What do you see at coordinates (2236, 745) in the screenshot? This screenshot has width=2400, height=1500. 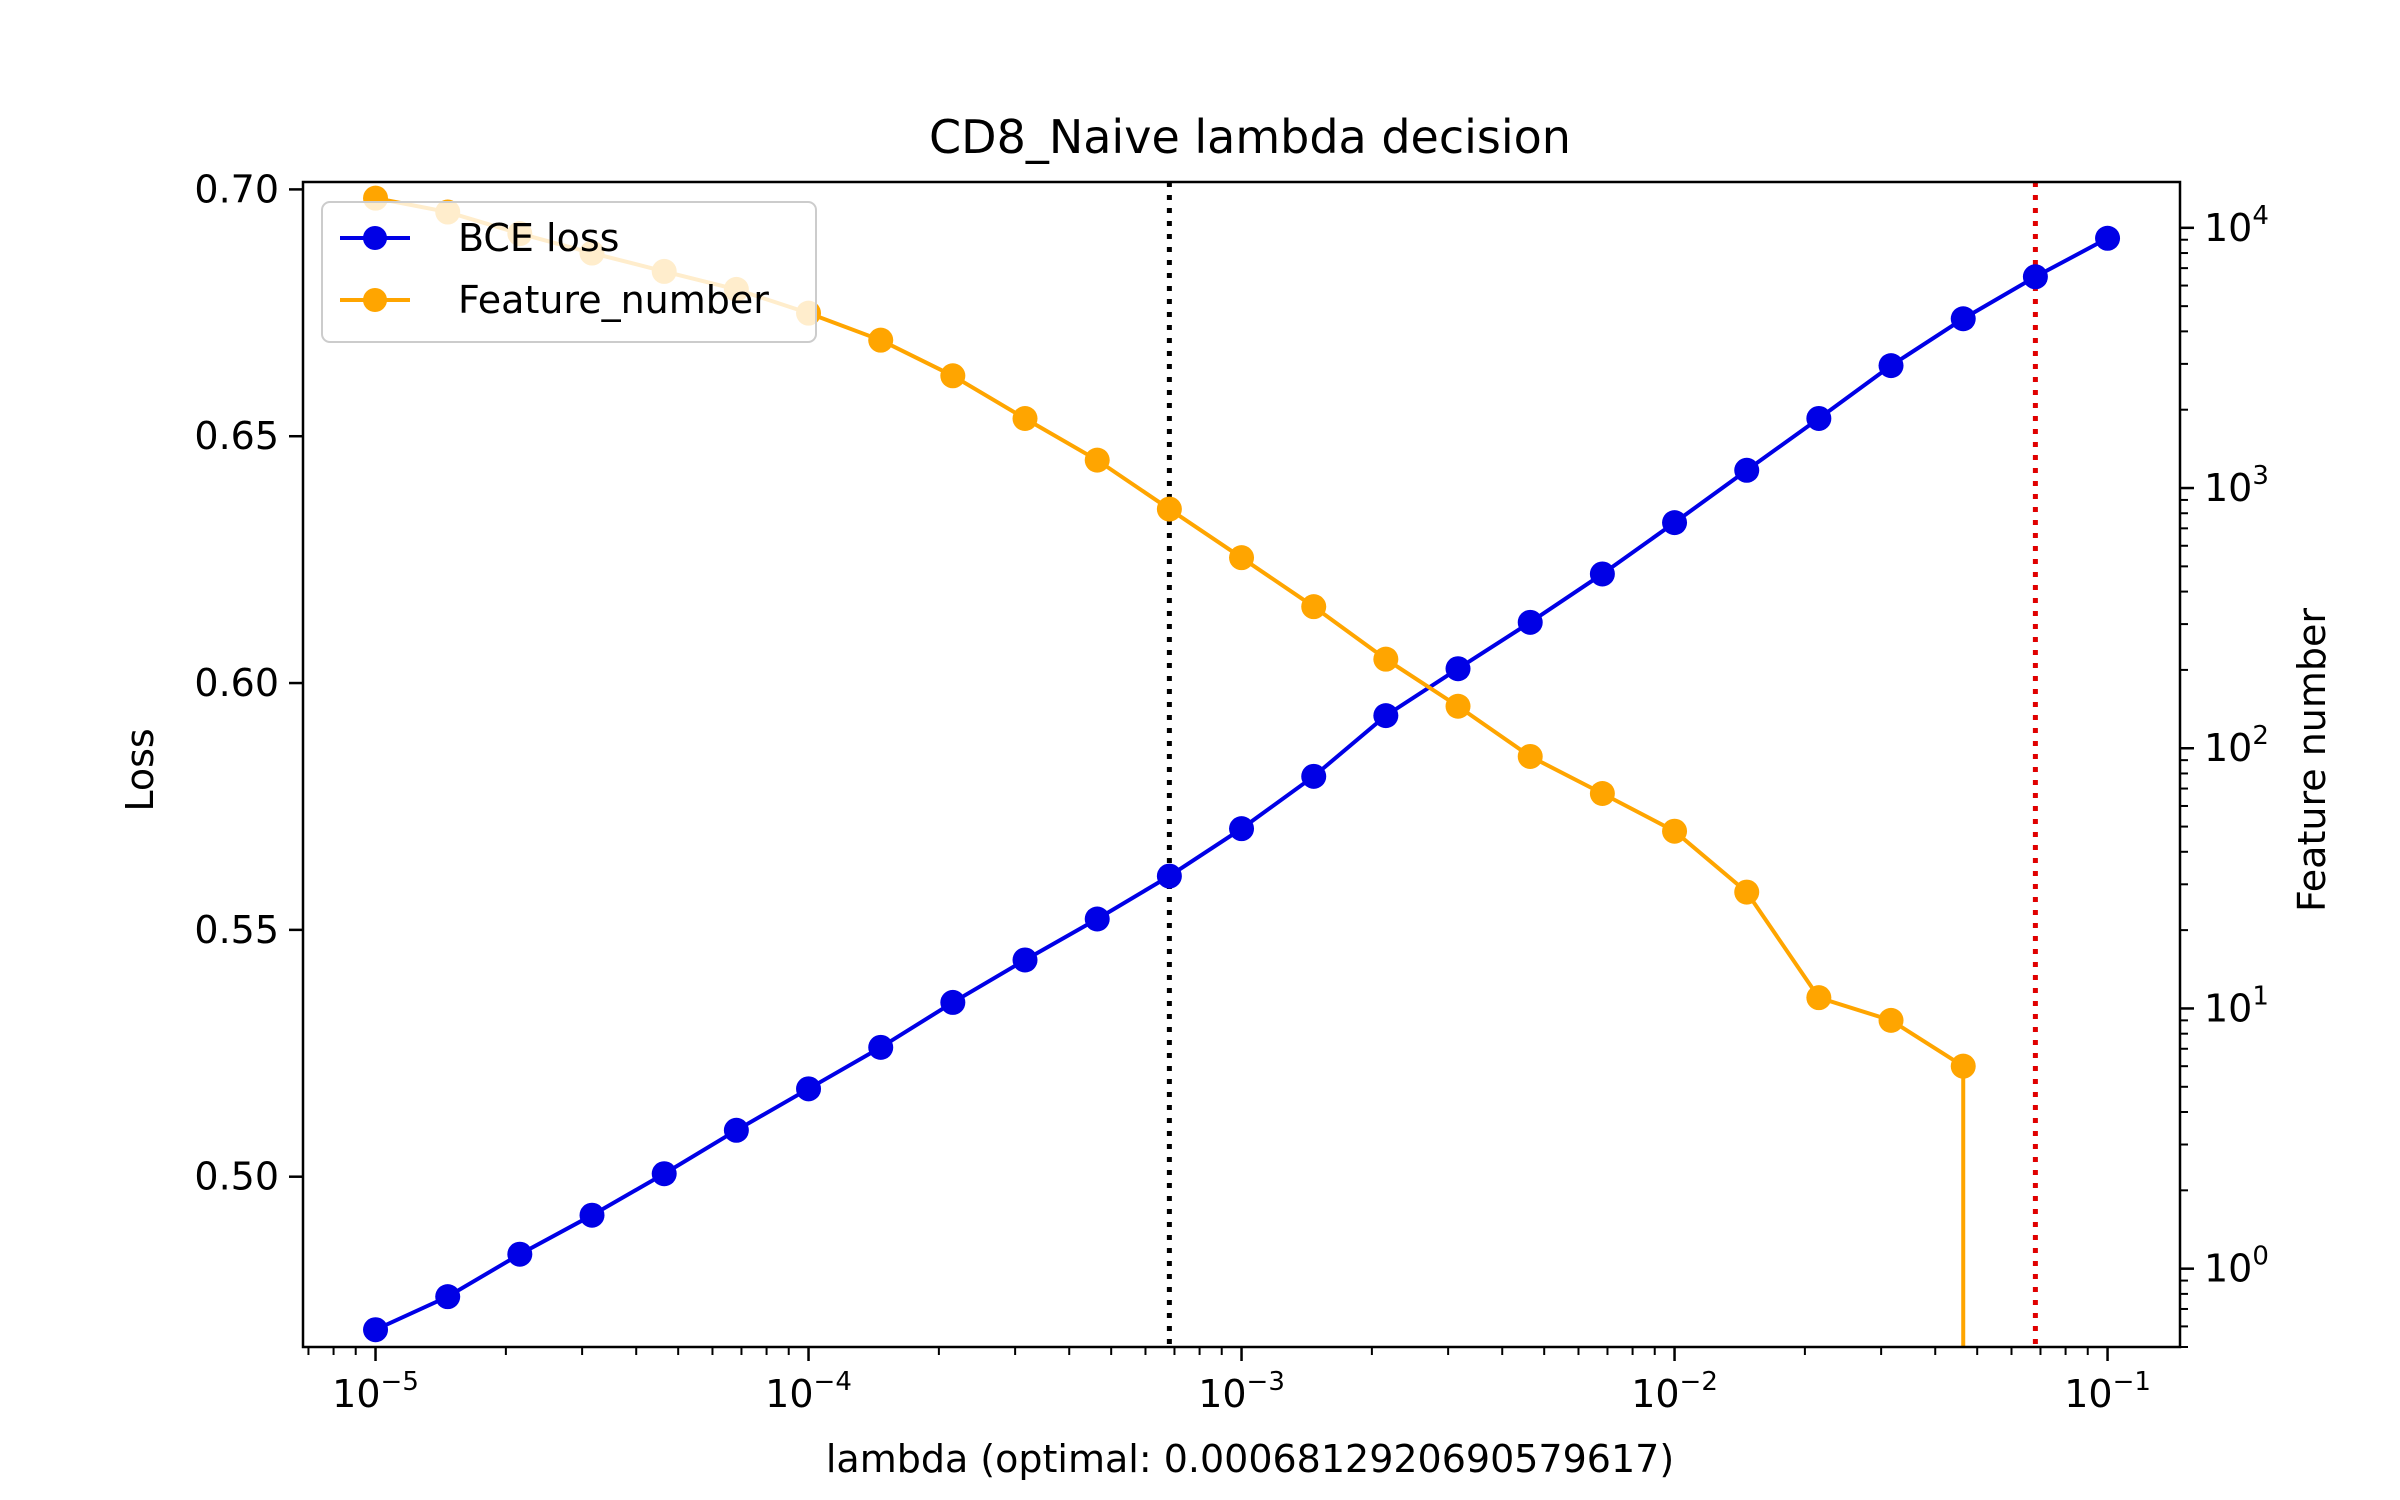 I see `y-right-tick-label-2: 10²` at bounding box center [2236, 745].